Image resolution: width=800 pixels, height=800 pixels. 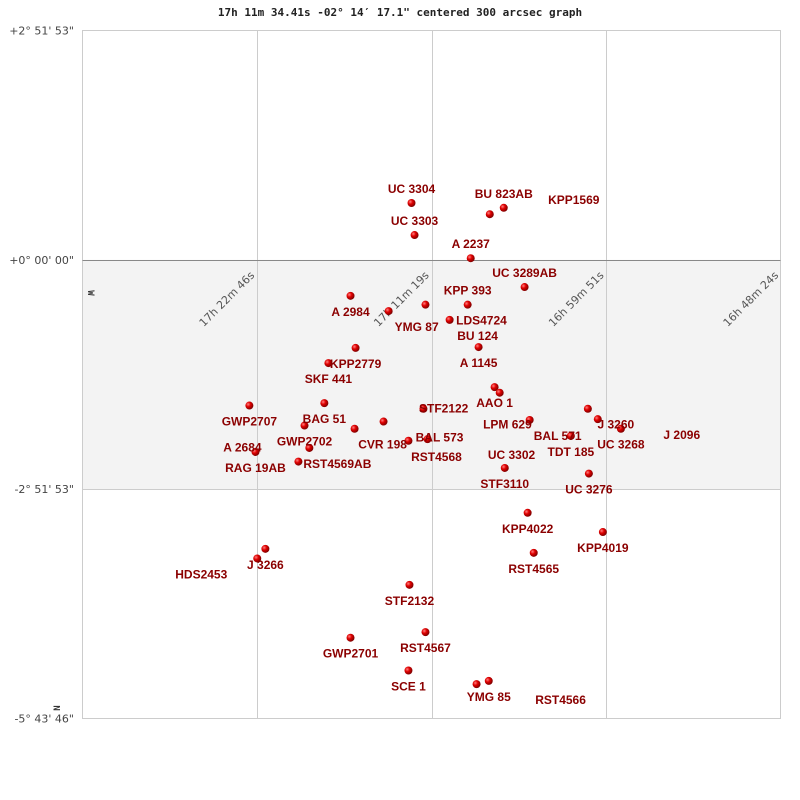 What do you see at coordinates (41, 31) in the screenshot?
I see `y-tick-label: +2° 51' 53"` at bounding box center [41, 31].